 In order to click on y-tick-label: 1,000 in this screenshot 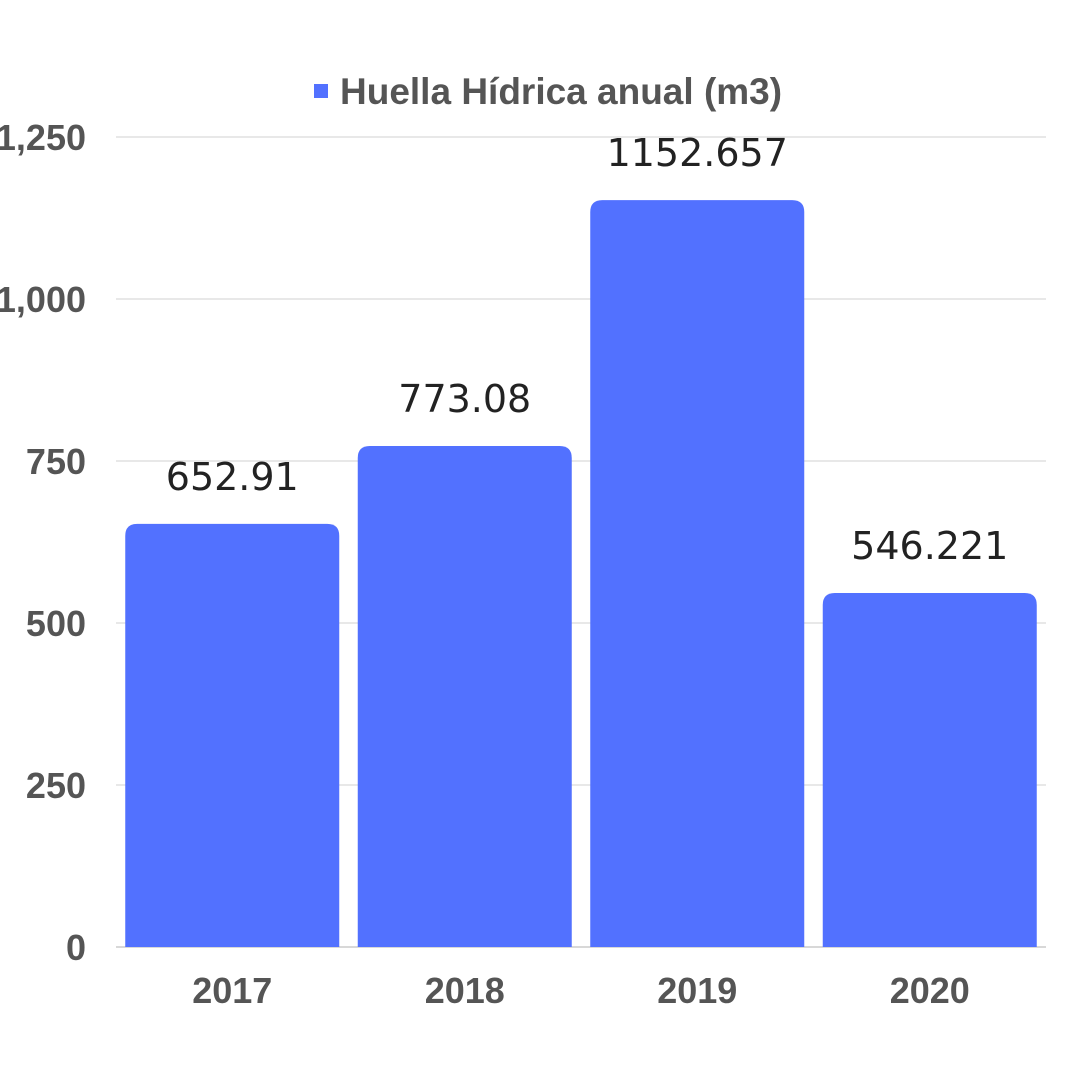, I will do `click(43, 299)`.